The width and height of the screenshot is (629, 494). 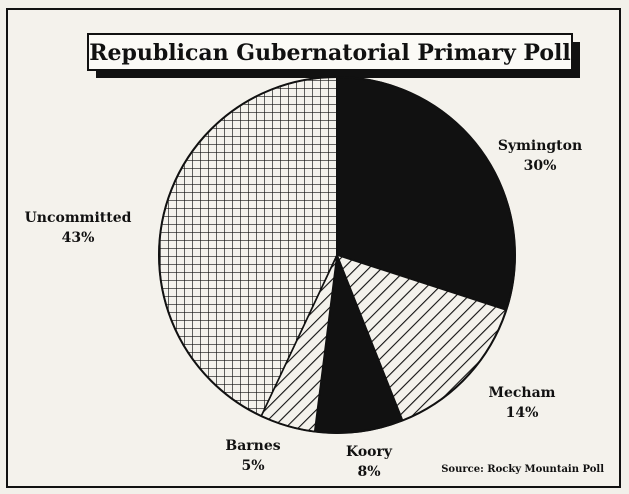 What do you see at coordinates (522, 393) in the screenshot?
I see `label-mecham-name: Mecham` at bounding box center [522, 393].